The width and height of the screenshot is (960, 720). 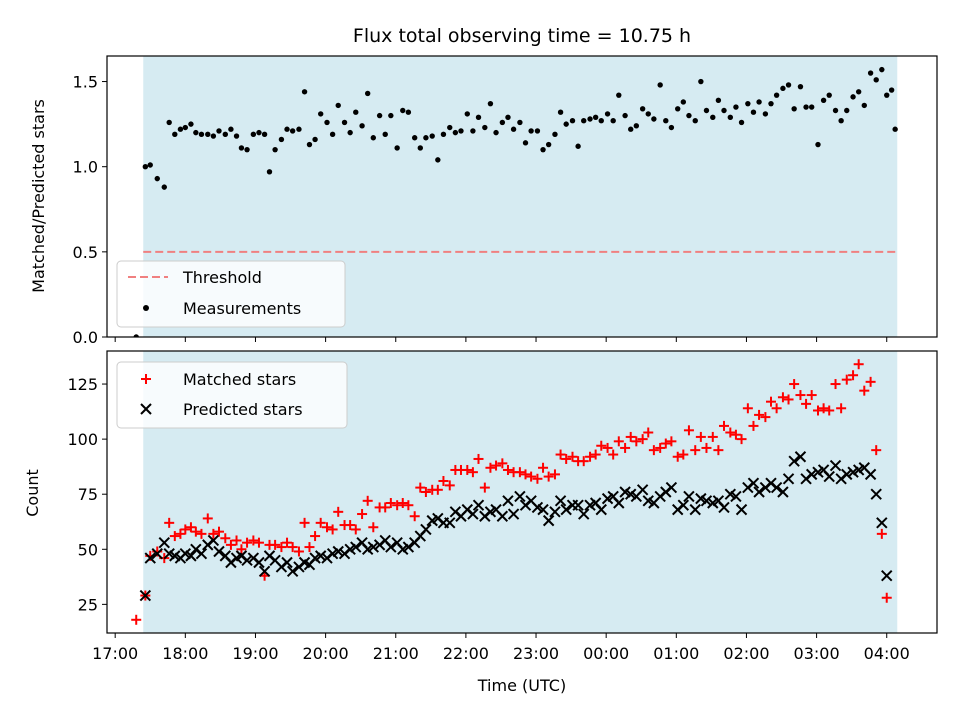 I want to click on x-tick-label: 22:00, so click(x=466, y=653).